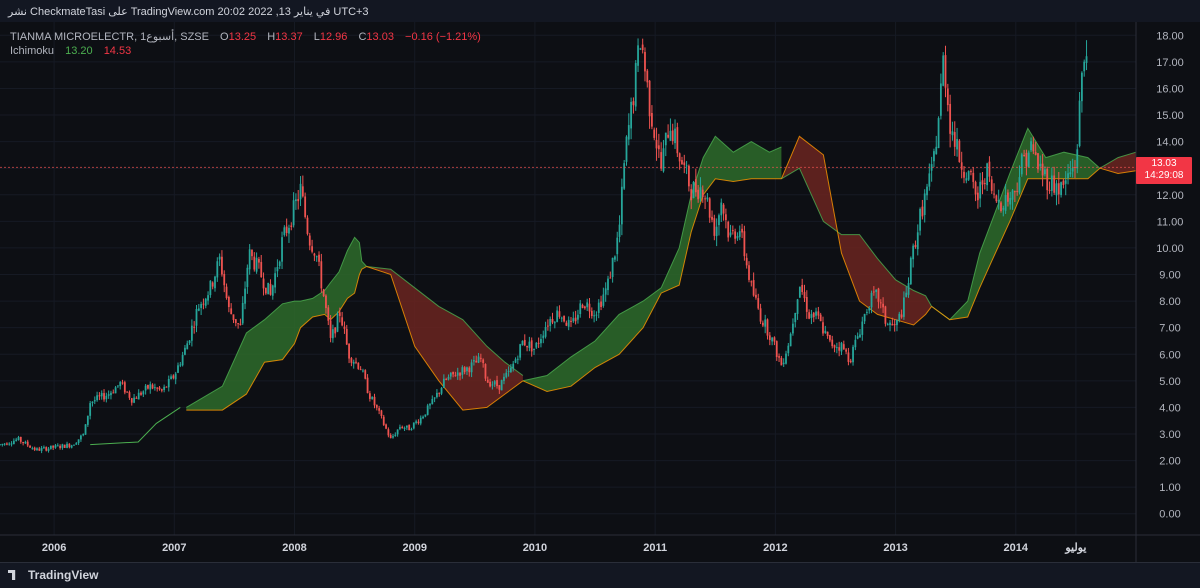 This screenshot has height=588, width=1200. Describe the element at coordinates (63, 575) in the screenshot. I see `brand-name: TradingView` at that location.